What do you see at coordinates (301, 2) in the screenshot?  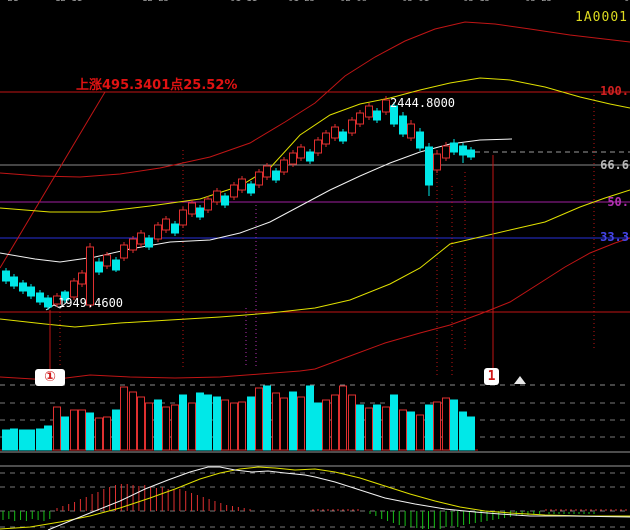 I see `date-axis-label: 01-25` at bounding box center [301, 2].